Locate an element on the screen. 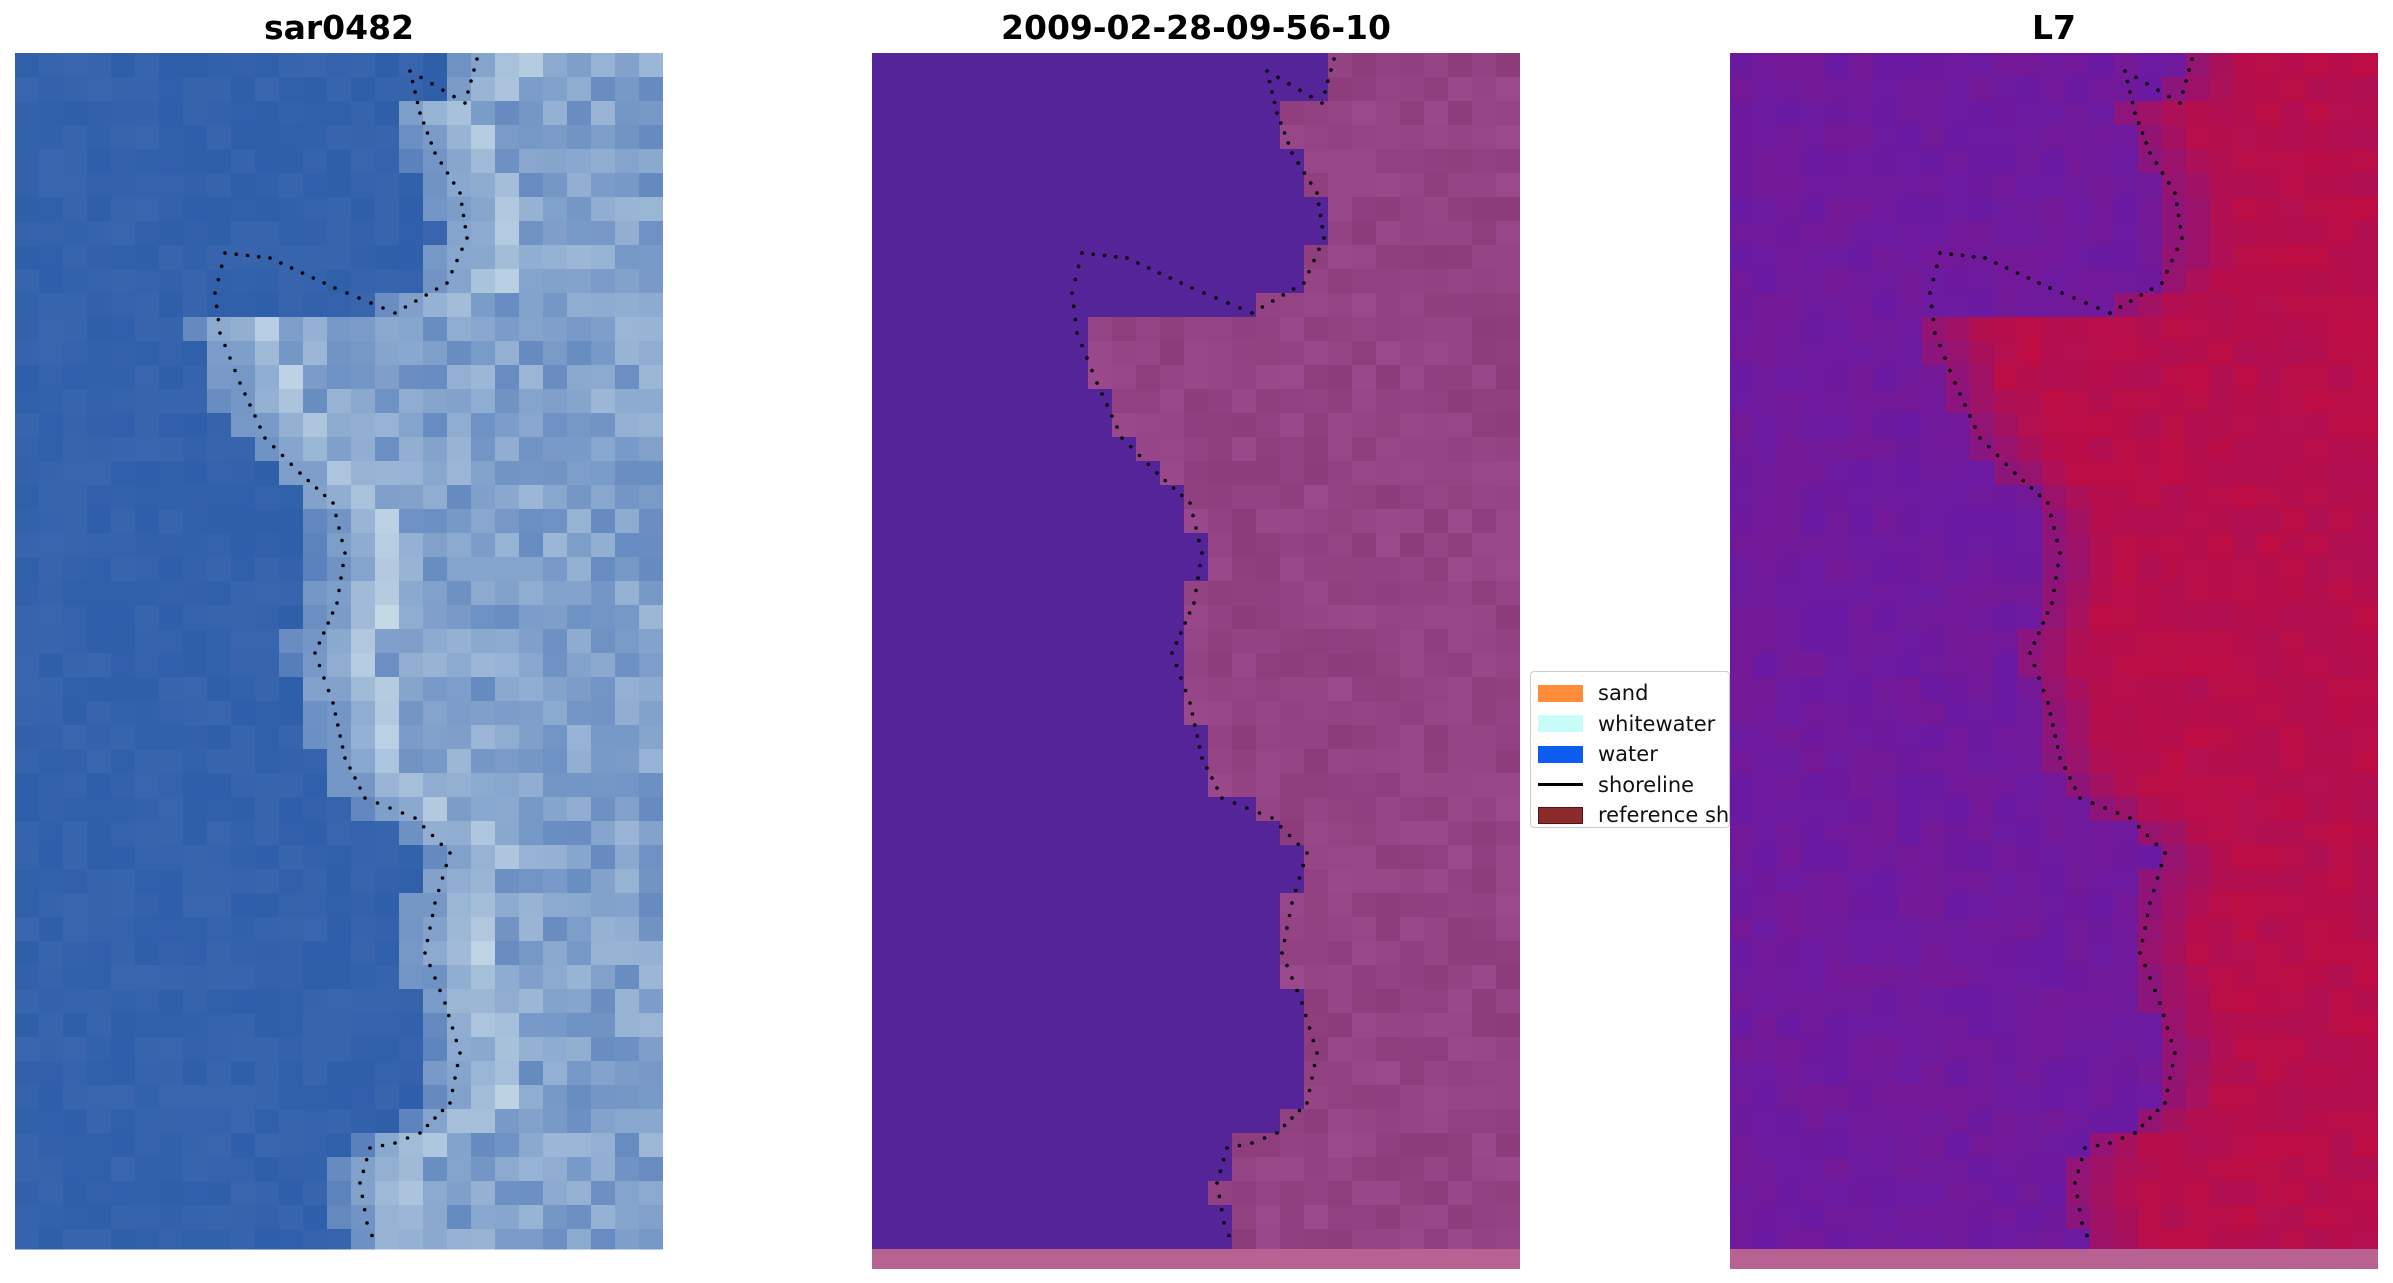 The image size is (2393, 1283). legend-item-water: water is located at coordinates (1630, 754).